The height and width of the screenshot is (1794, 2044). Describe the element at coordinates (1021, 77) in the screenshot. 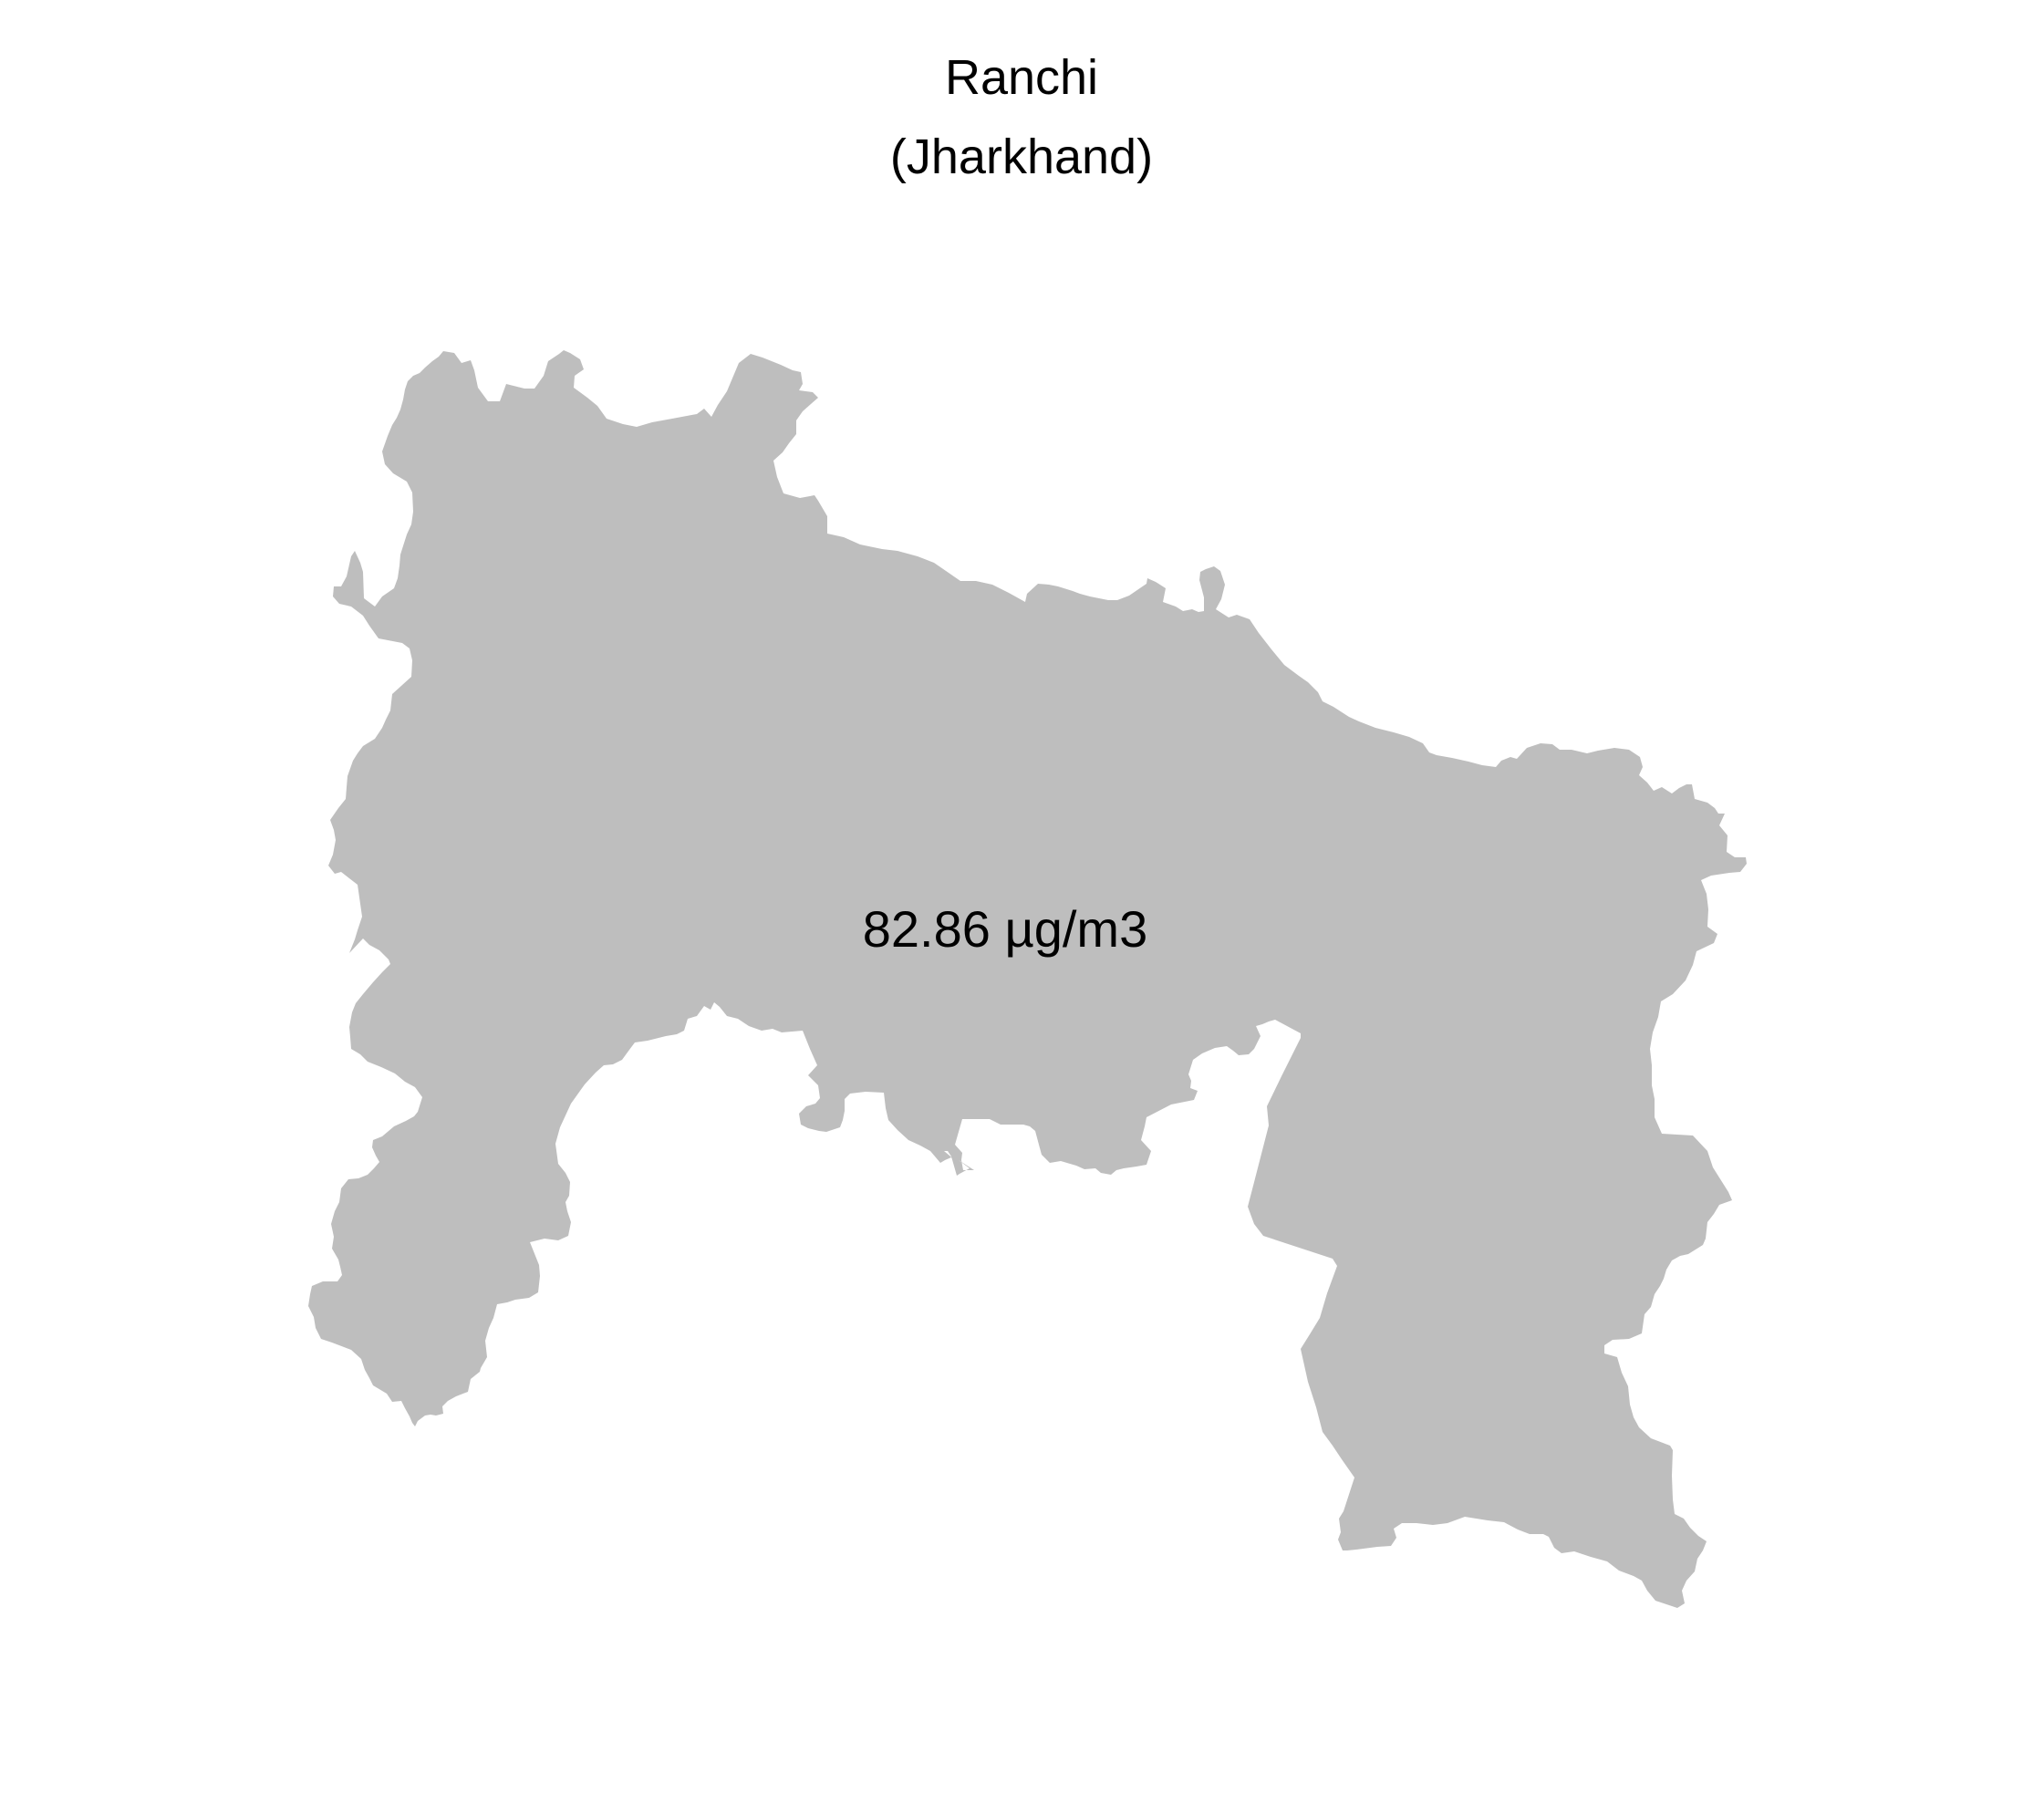

I see `map-title: Ranchi` at that location.